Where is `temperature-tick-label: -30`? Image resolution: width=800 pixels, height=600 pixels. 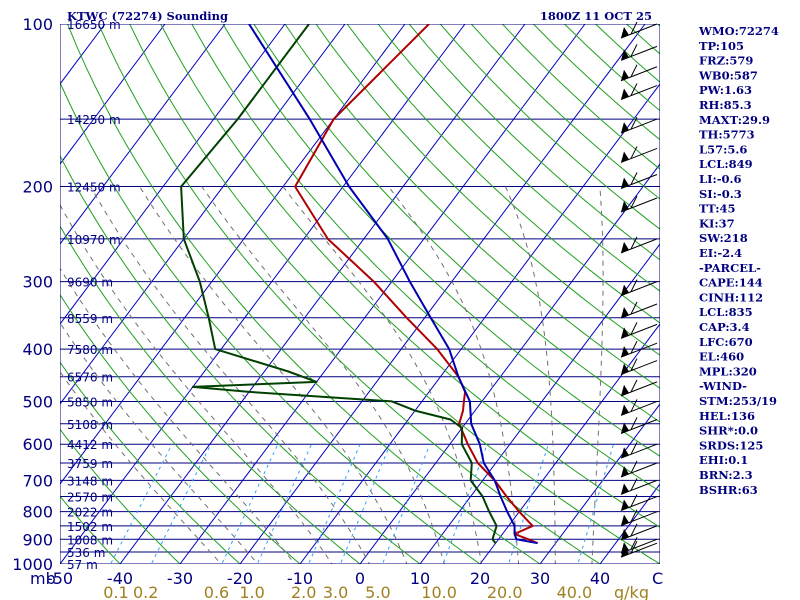
temperature-tick-label: -30 is located at coordinates (180, 578).